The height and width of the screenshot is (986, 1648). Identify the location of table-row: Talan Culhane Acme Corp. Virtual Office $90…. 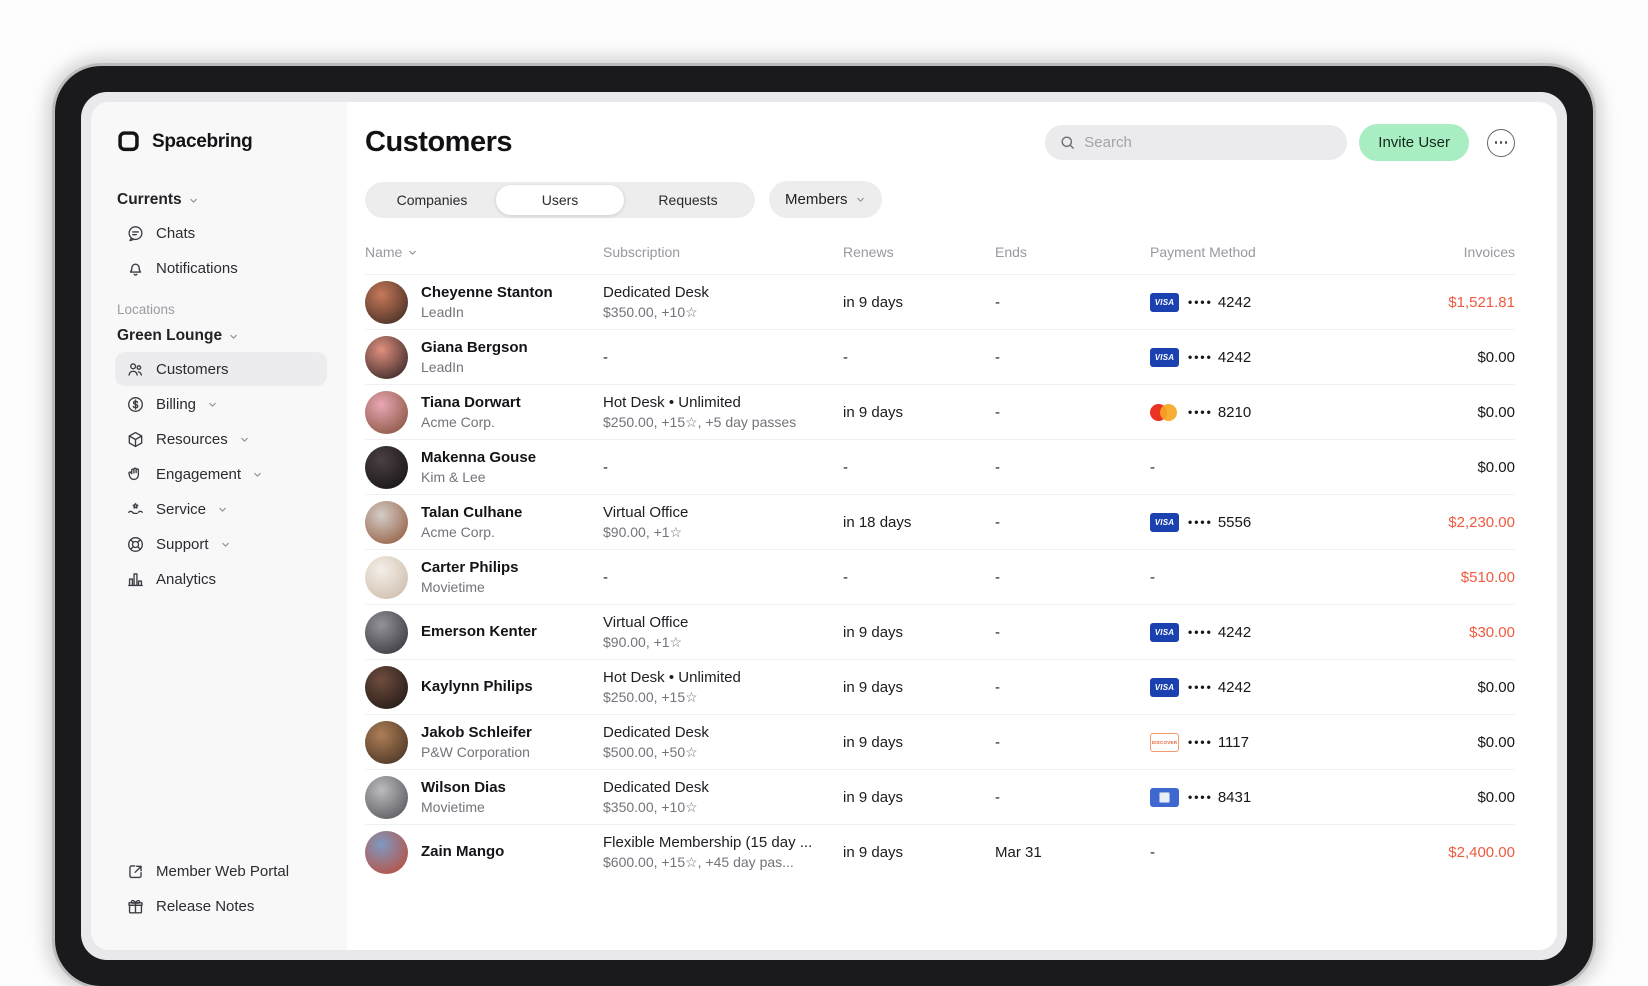
(940, 521).